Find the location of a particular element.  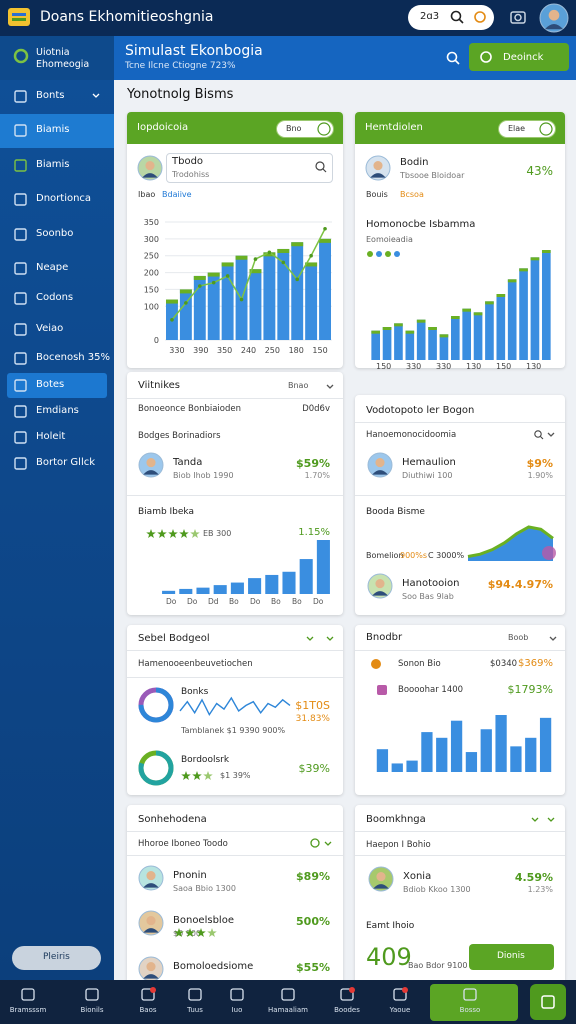

sidebar-item: Bonts is located at coordinates (50, 95).